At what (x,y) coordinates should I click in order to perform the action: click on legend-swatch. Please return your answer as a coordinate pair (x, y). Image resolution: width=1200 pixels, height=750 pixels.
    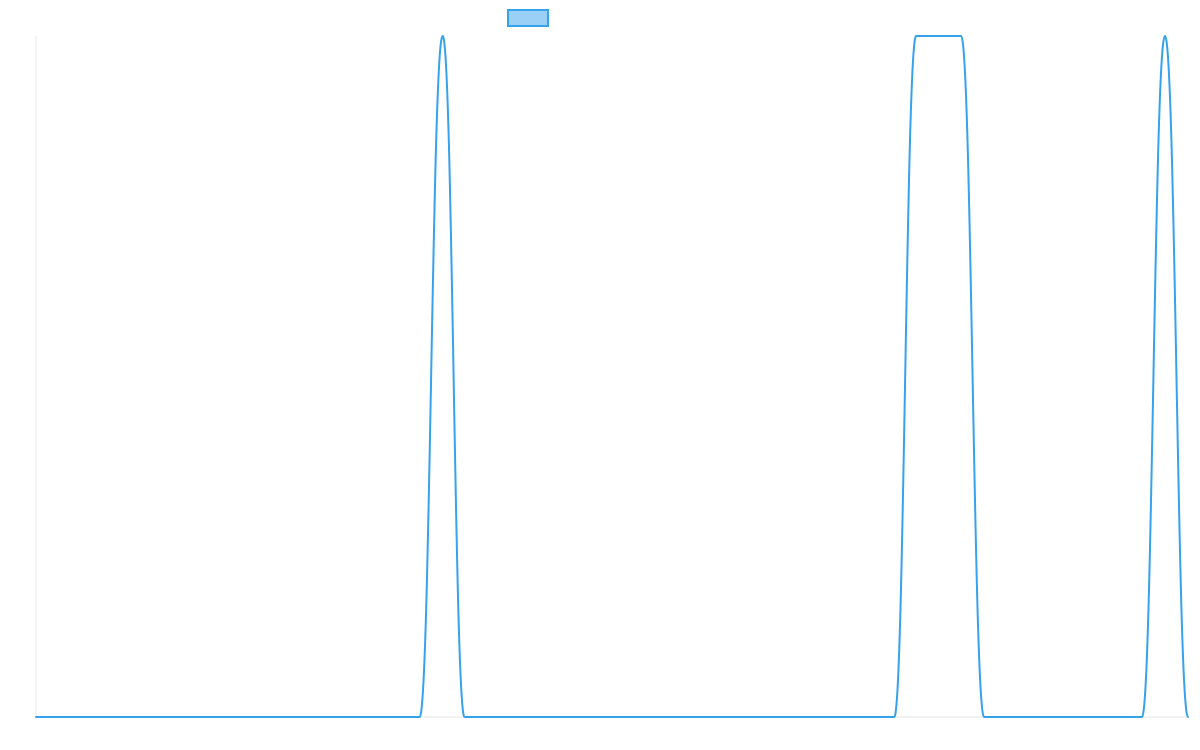
    Looking at the image, I should click on (528, 18).